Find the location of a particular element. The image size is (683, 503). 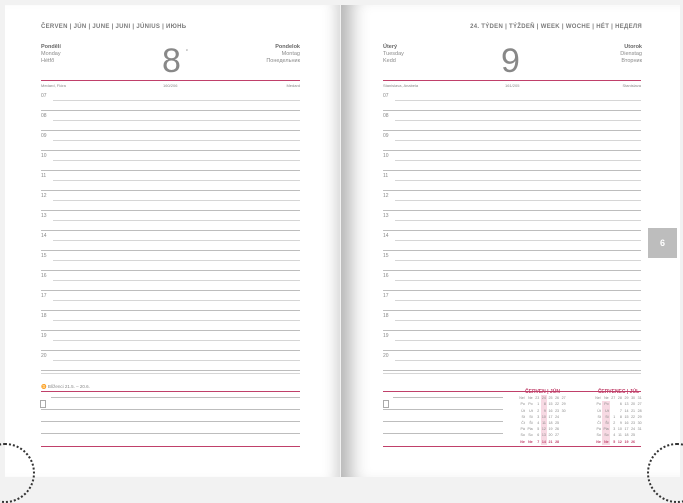

perforation-corner is located at coordinates (665, 473).